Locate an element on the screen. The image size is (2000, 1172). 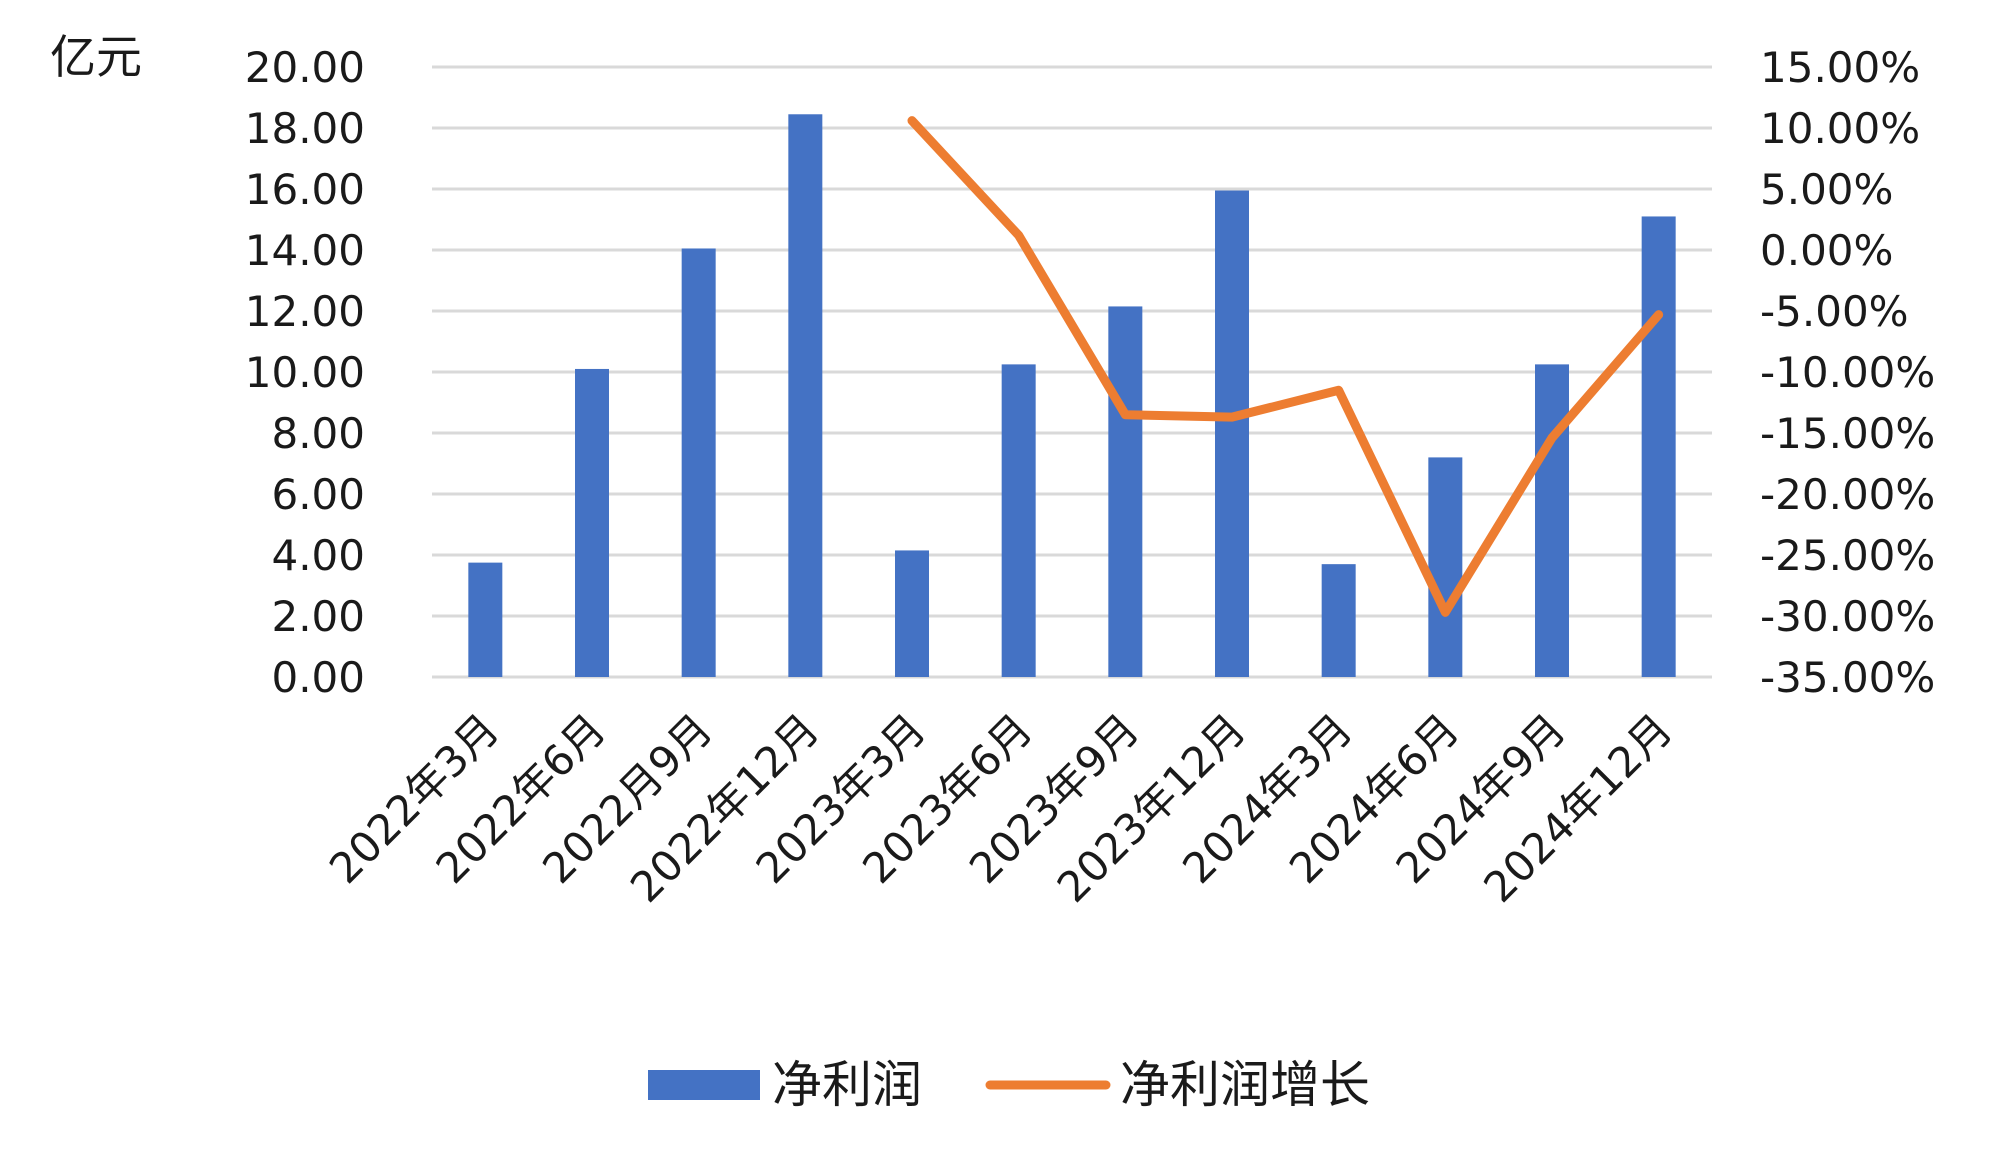
y-axis-unit-label: 亿元 is located at coordinates (96, 57).